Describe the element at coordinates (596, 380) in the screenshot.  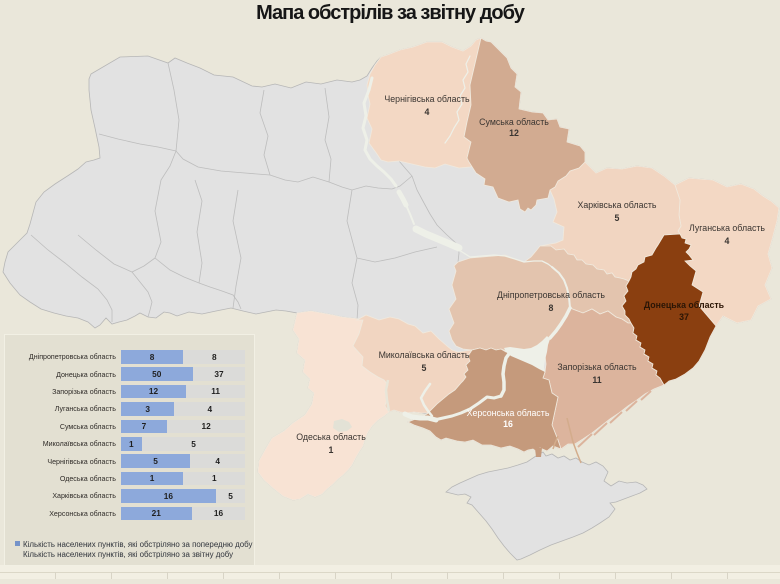
I see `svg-text: 11` at that location.